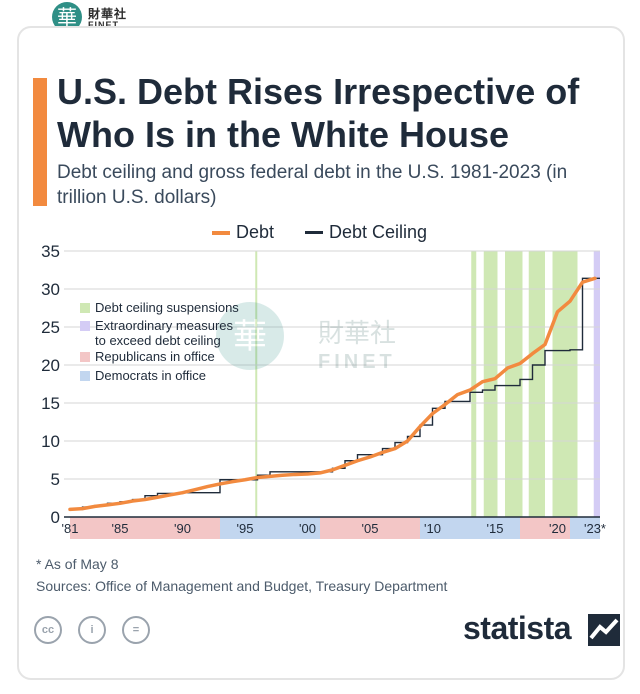 The width and height of the screenshot is (640, 694). Describe the element at coordinates (103, 25) in the screenshot. I see `logo-english-text: FINET` at that location.